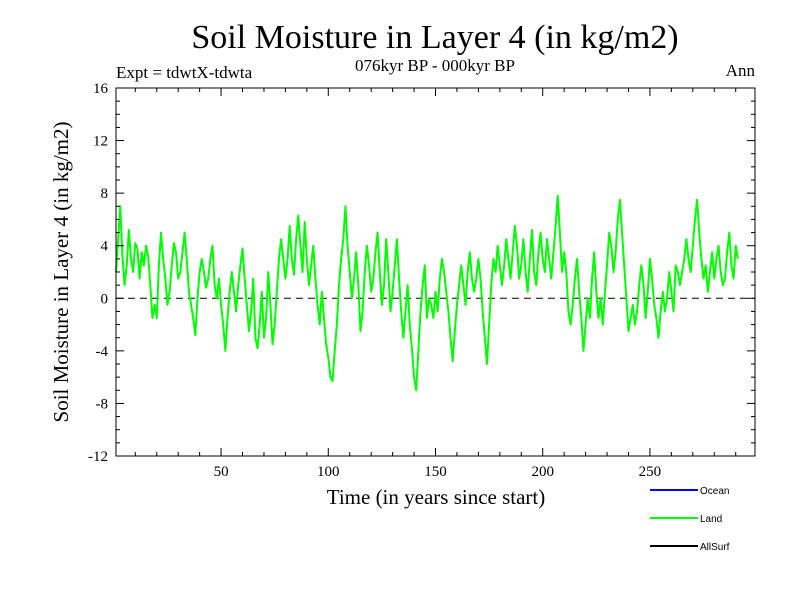 The width and height of the screenshot is (800, 600). What do you see at coordinates (105, 194) in the screenshot?
I see `y-tick-label: 8` at bounding box center [105, 194].